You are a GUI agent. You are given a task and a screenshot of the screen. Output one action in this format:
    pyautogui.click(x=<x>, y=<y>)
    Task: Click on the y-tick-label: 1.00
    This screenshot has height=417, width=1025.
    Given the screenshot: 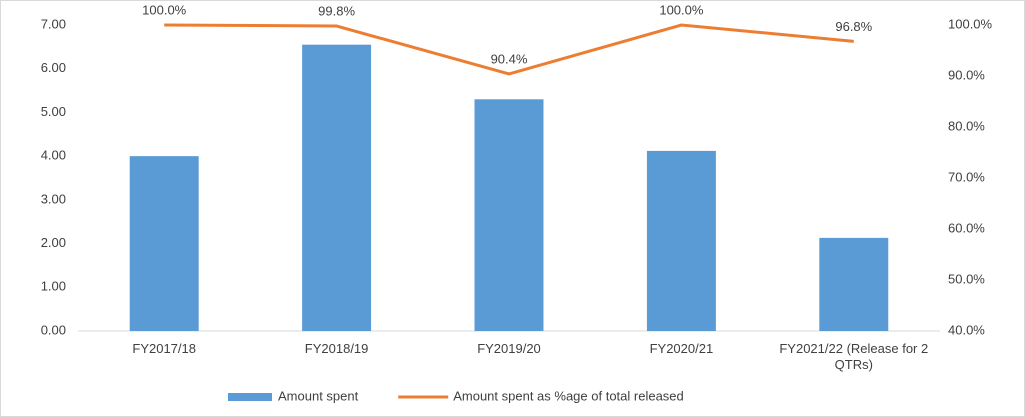 What is the action you would take?
    pyautogui.click(x=53, y=286)
    